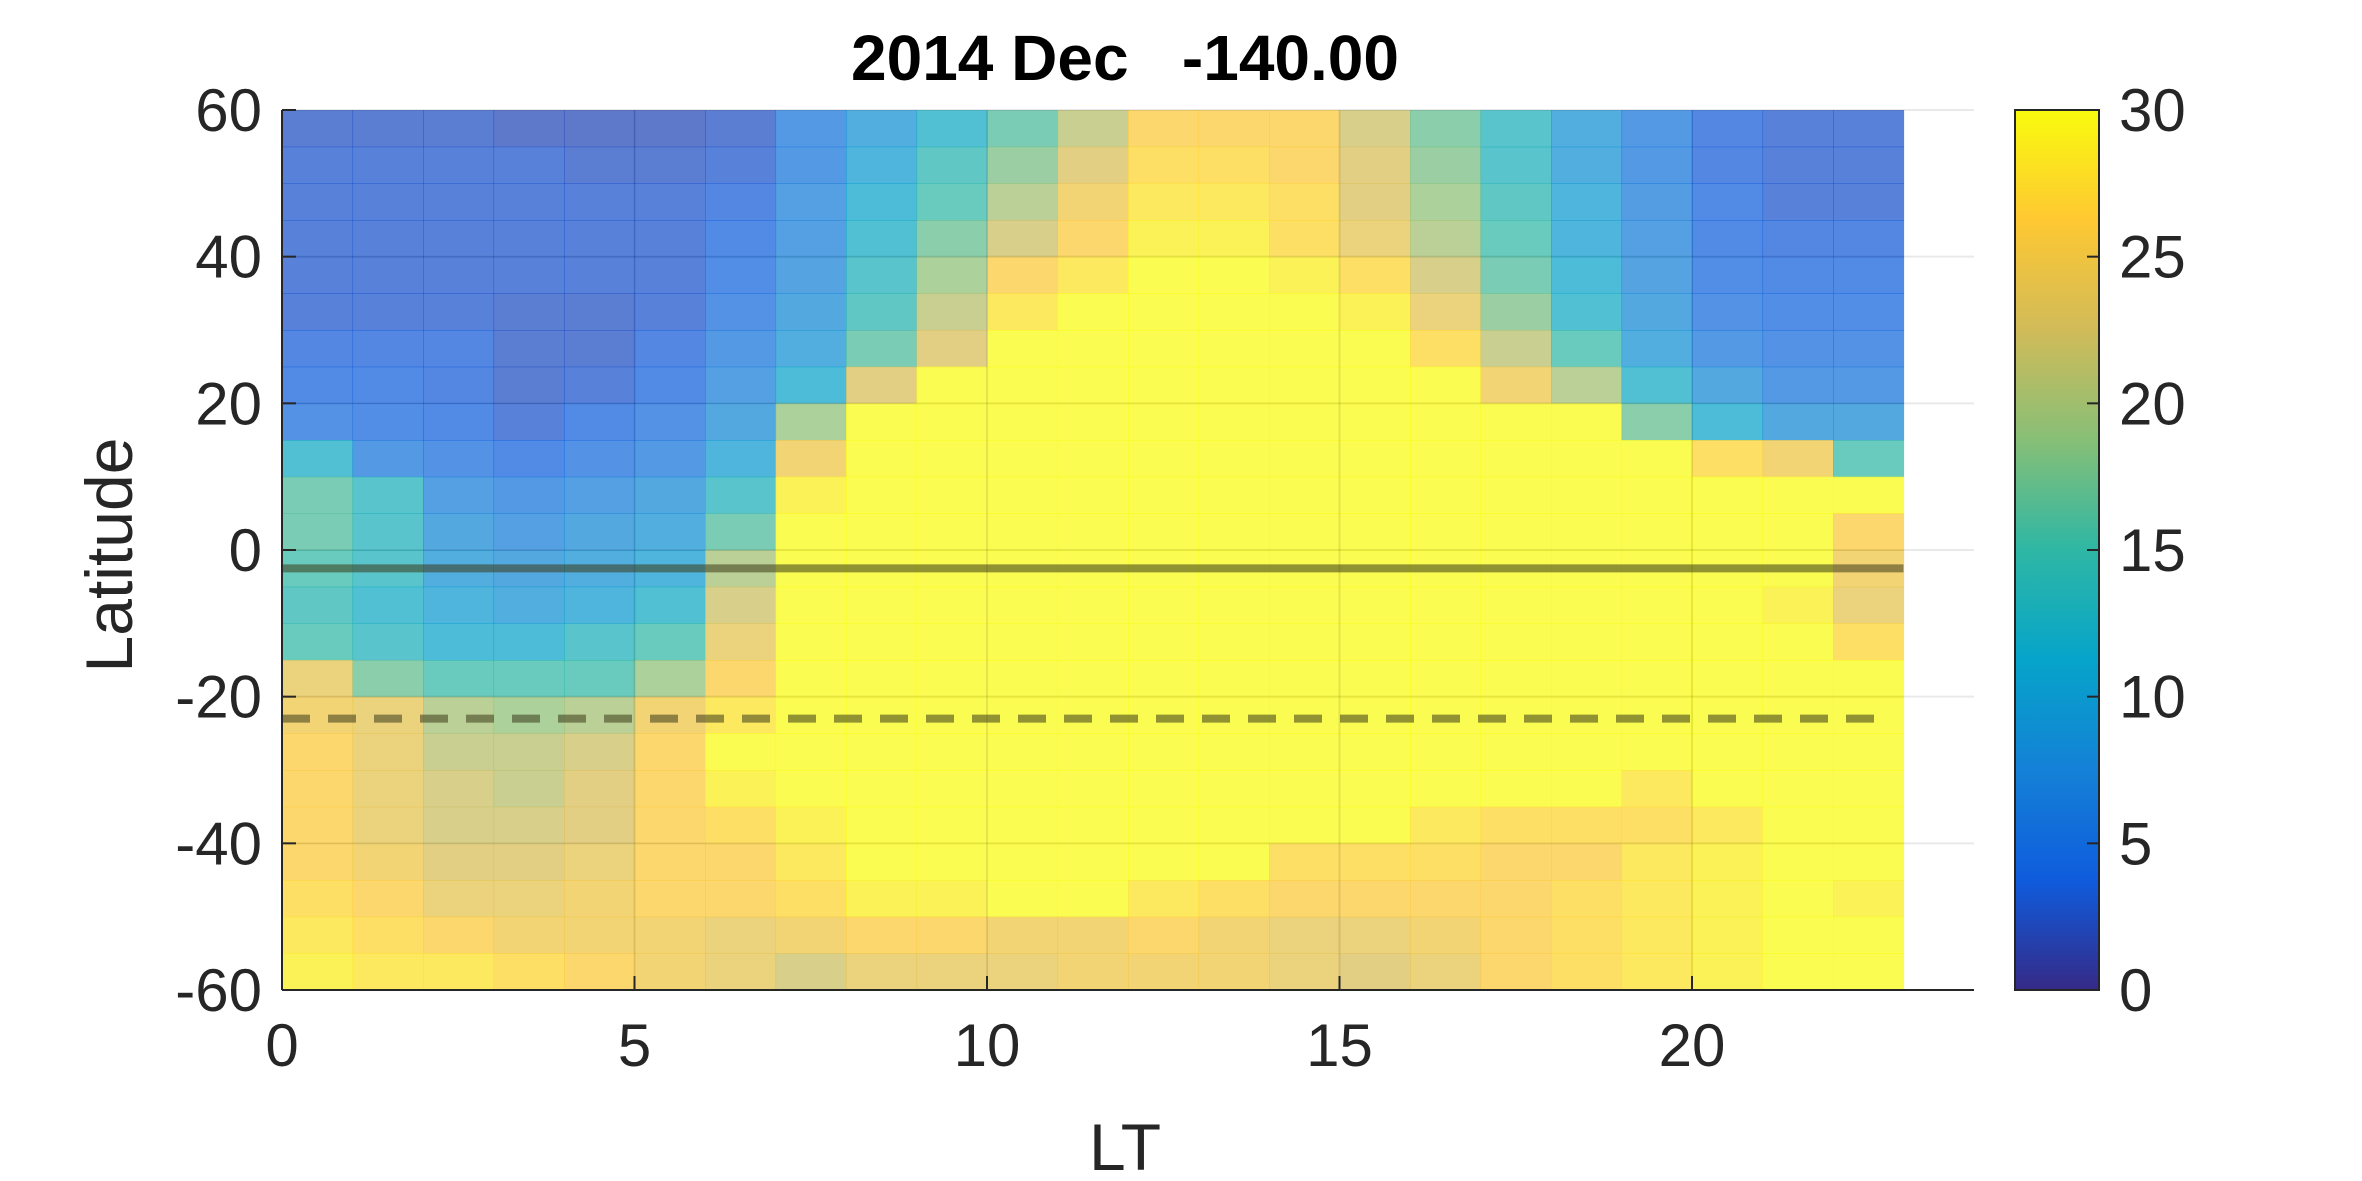 This screenshot has width=2362, height=1181. What do you see at coordinates (245, 550) in the screenshot?
I see `y-tick-label: 0` at bounding box center [245, 550].